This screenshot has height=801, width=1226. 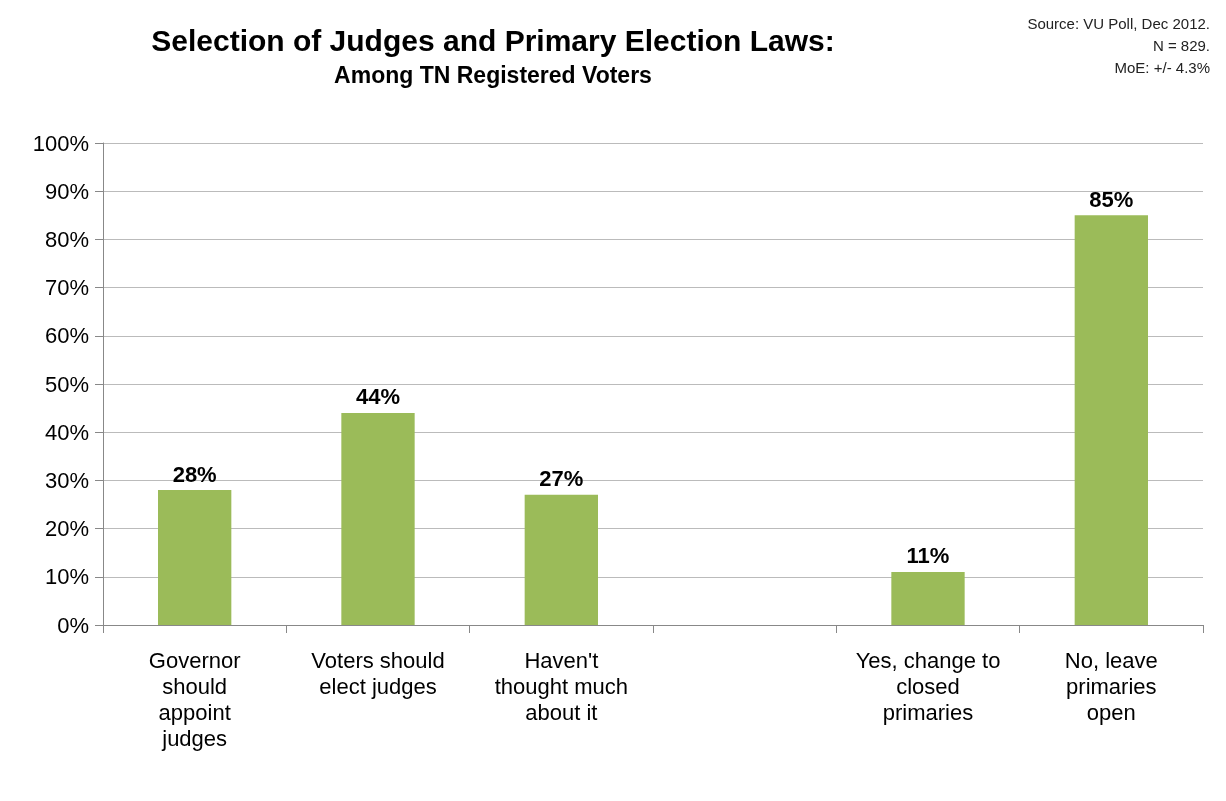 What do you see at coordinates (194, 474) in the screenshot?
I see `data-label: 28%` at bounding box center [194, 474].